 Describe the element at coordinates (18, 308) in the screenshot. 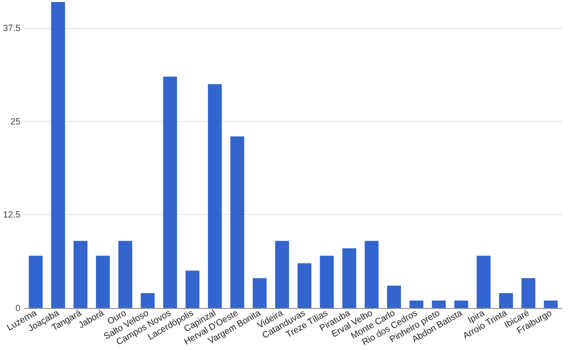

I see `y-tick-label: 0` at that location.